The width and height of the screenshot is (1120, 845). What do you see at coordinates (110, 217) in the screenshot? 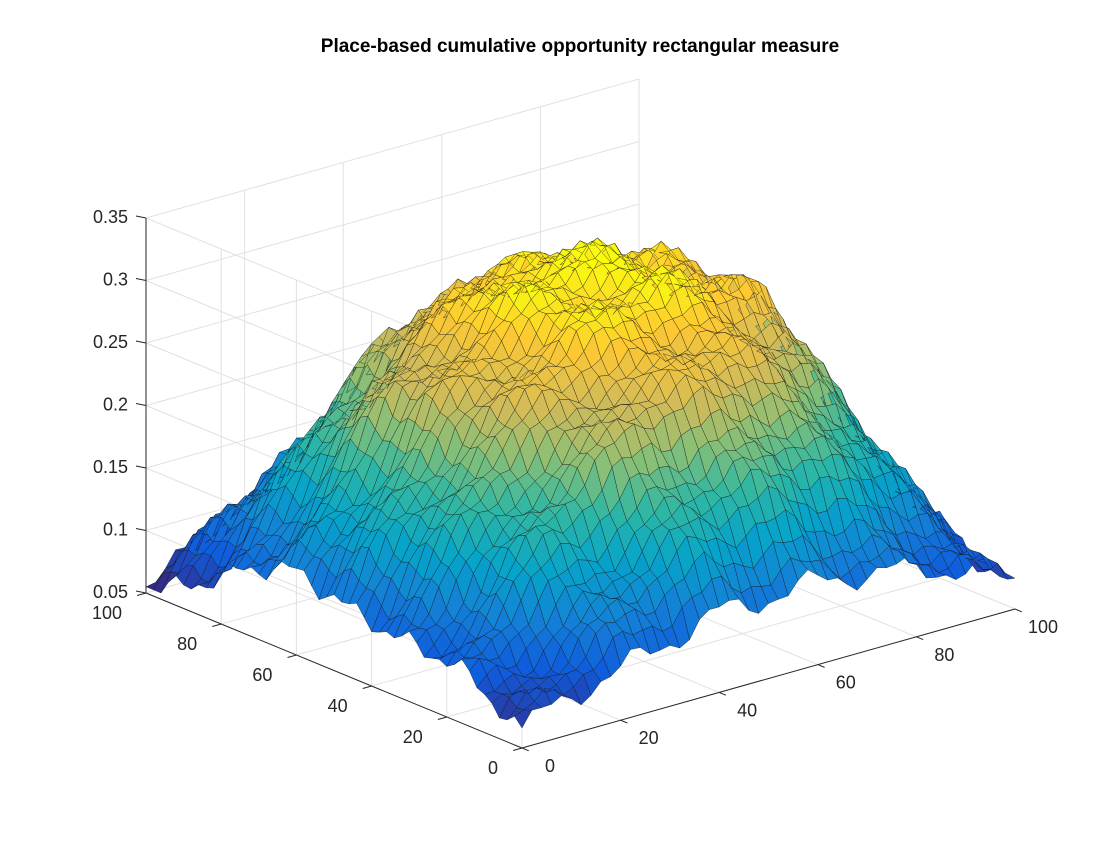
I see `z-tick-label: 0.35` at bounding box center [110, 217].